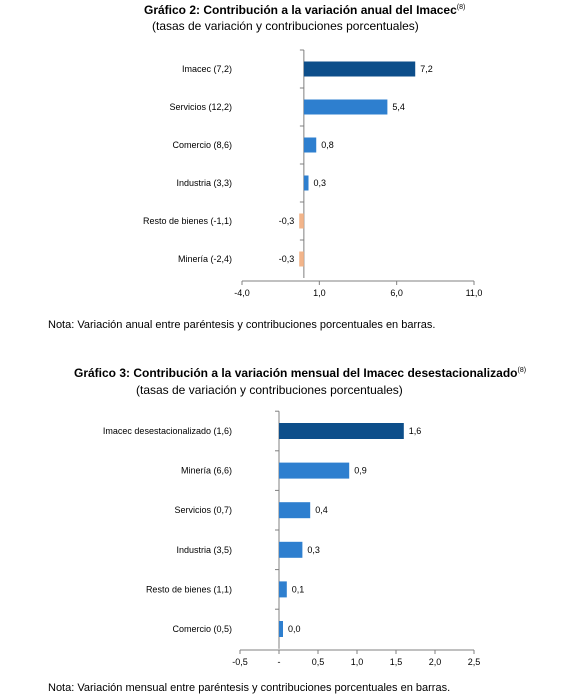 The width and height of the screenshot is (564, 697). Describe the element at coordinates (187, 221) in the screenshot. I see `category-label: Resto de bienes (-1,1)` at that location.